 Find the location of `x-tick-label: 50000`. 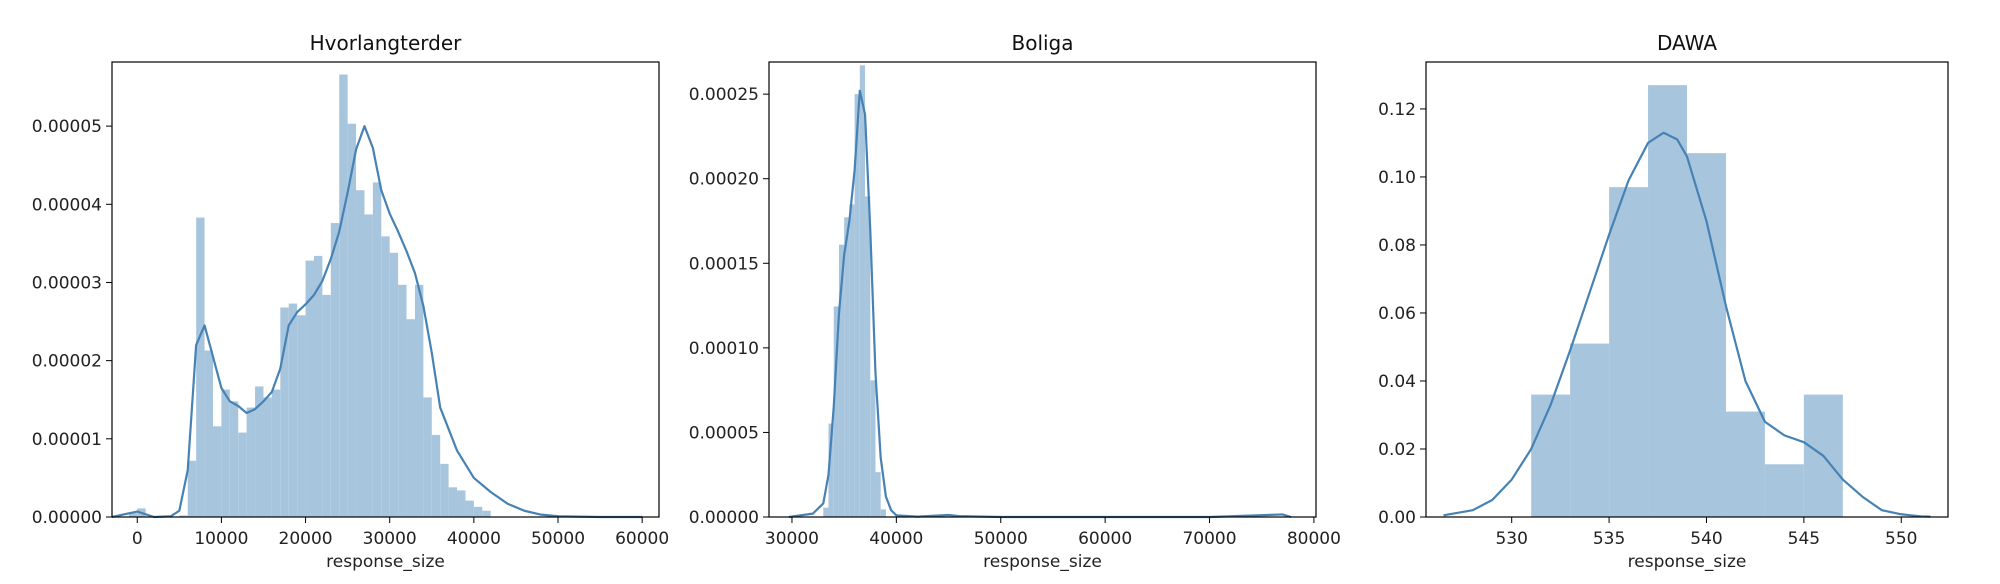

x-tick-label: 50000 is located at coordinates (1001, 539).